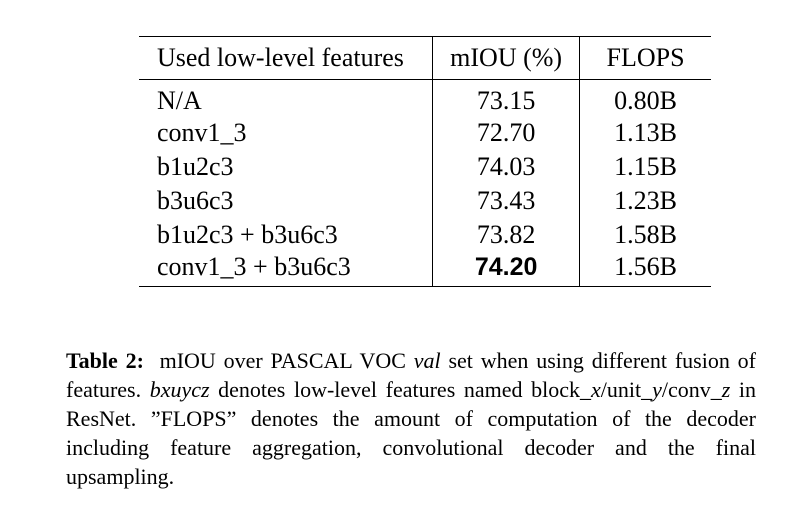 This screenshot has width=809, height=511. Describe the element at coordinates (286, 167) in the screenshot. I see `cell-feature: b1u2c3` at that location.